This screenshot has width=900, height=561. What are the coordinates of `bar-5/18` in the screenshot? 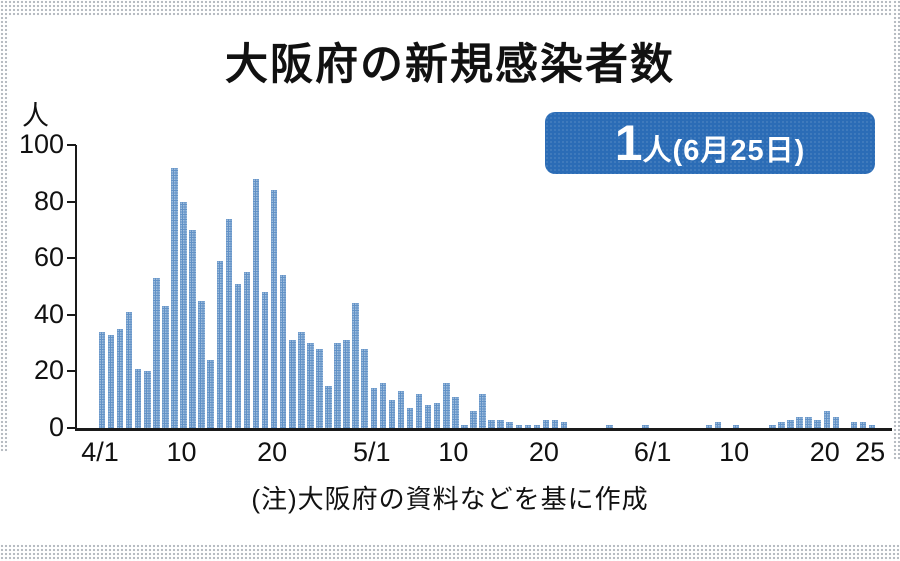 It's located at (528, 426).